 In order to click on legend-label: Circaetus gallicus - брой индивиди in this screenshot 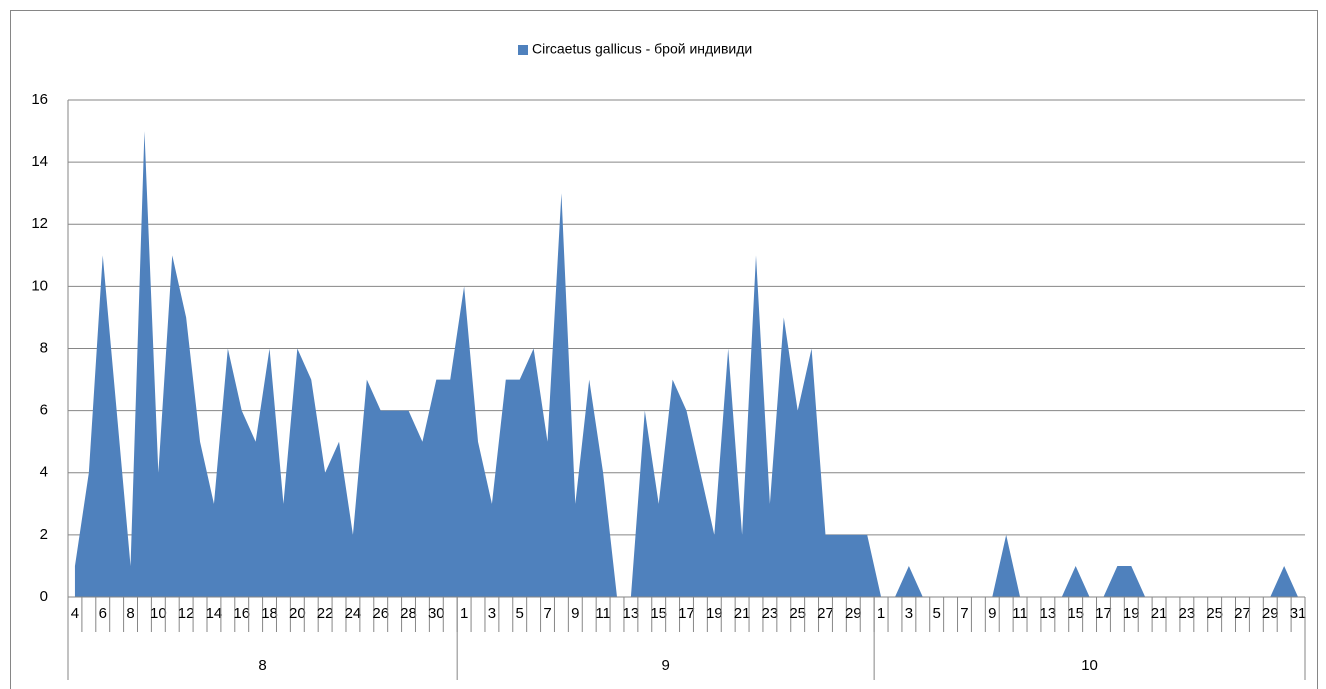, I will do `click(642, 49)`.